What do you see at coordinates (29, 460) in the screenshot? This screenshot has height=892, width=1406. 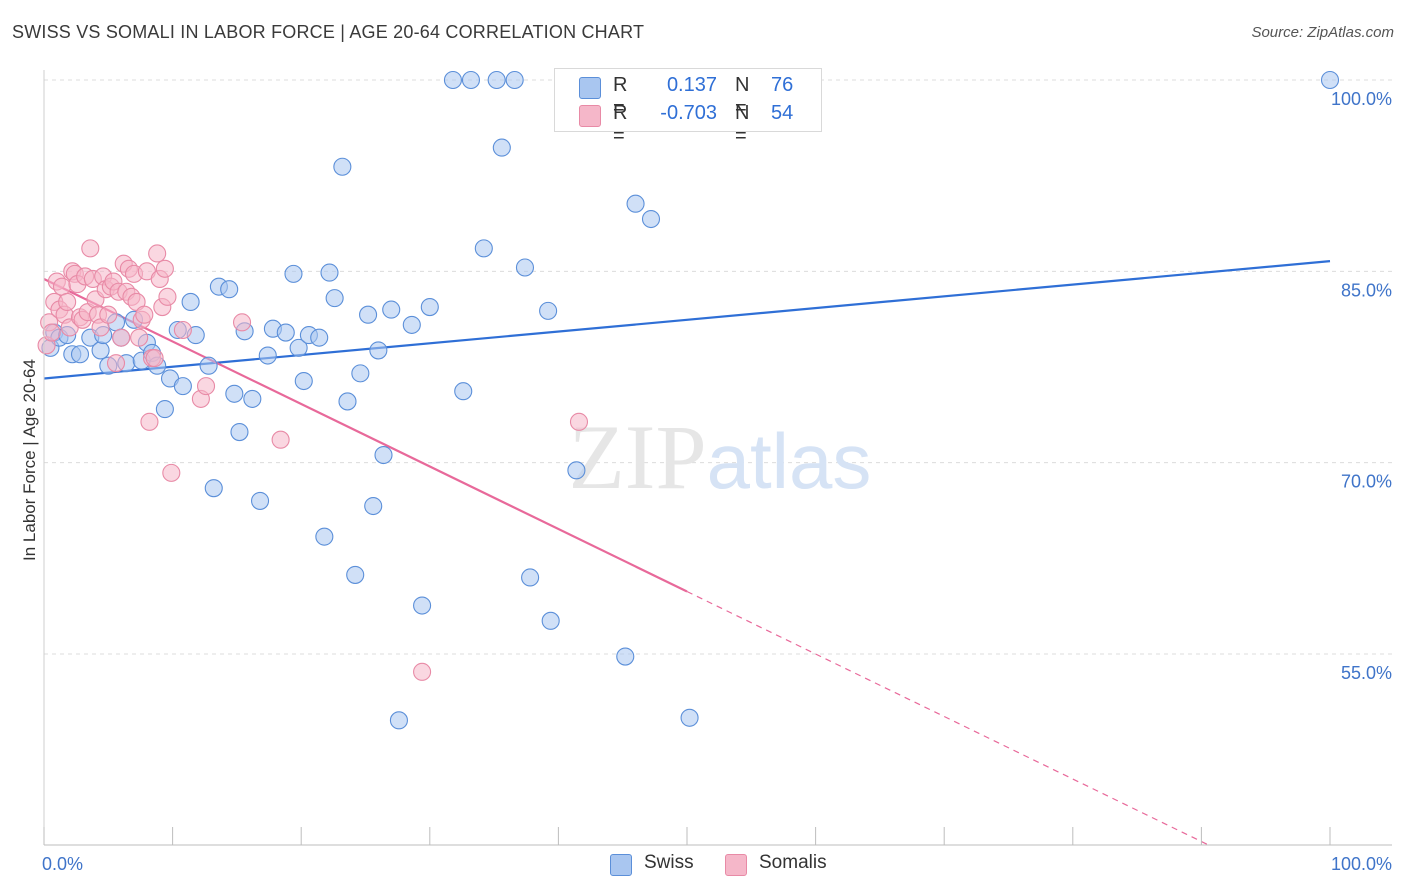 I see `y-axis-label: In Labor Force | Age 20-64` at bounding box center [29, 460].